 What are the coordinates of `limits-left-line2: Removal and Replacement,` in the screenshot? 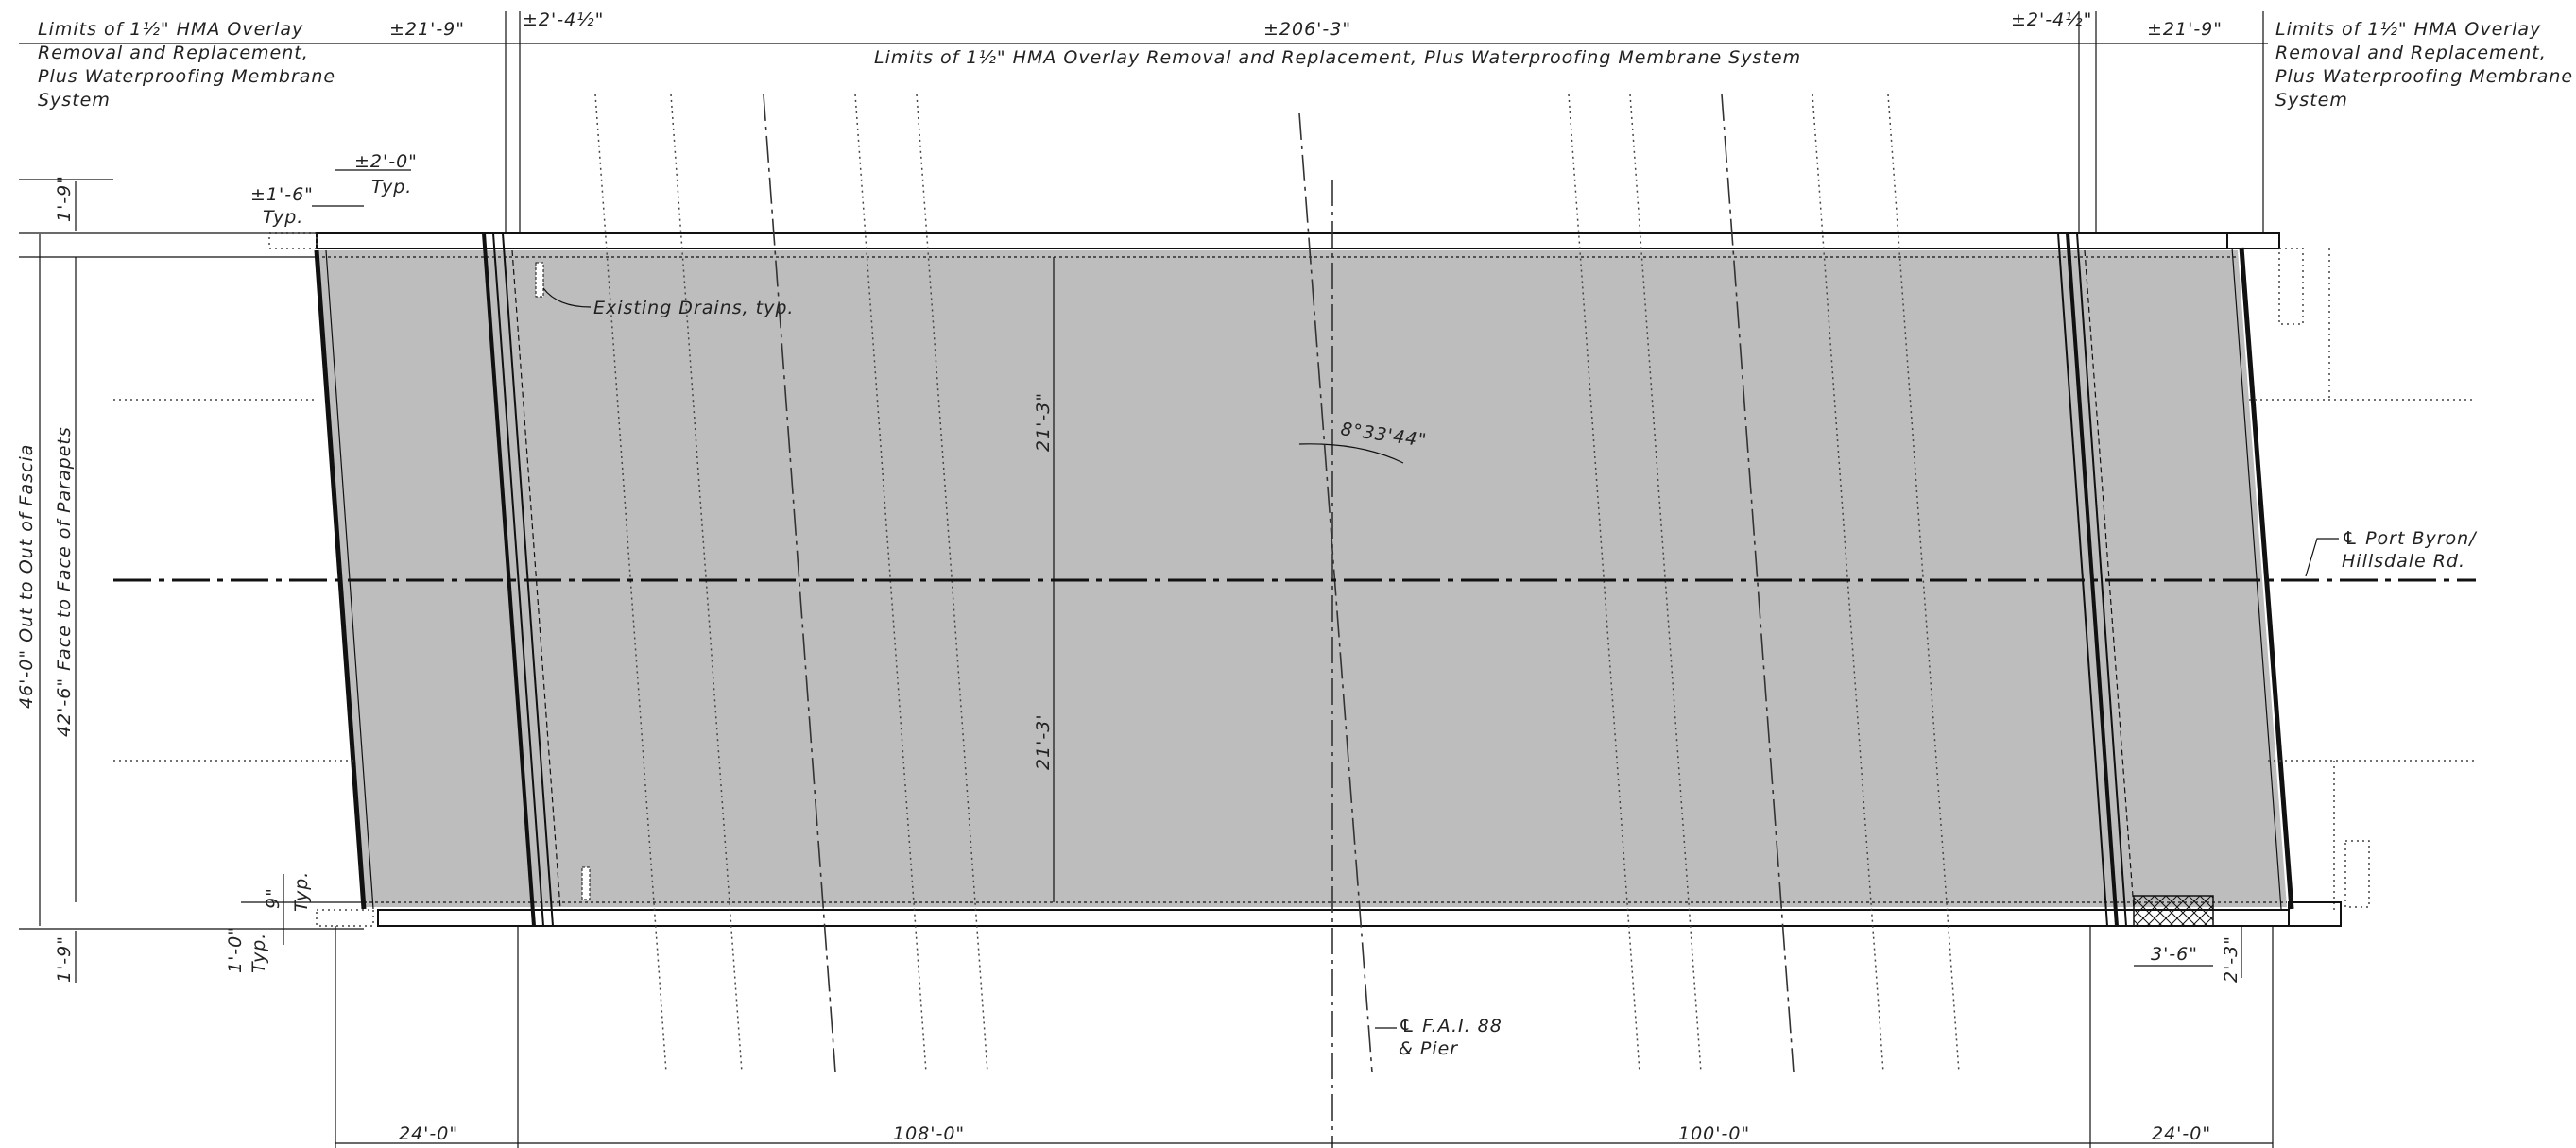 It's located at (173, 53).